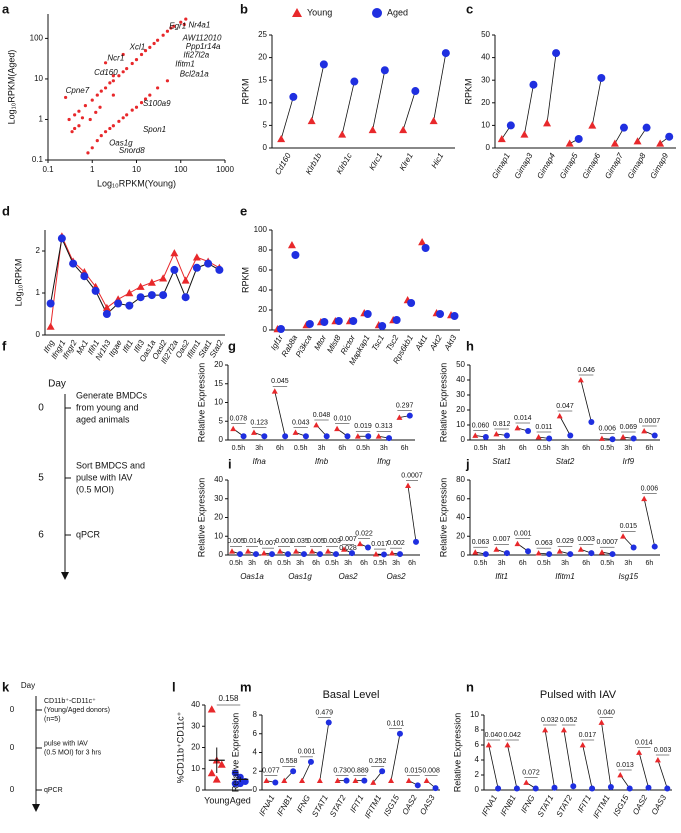  I want to click on series-line, so click(135, 280).